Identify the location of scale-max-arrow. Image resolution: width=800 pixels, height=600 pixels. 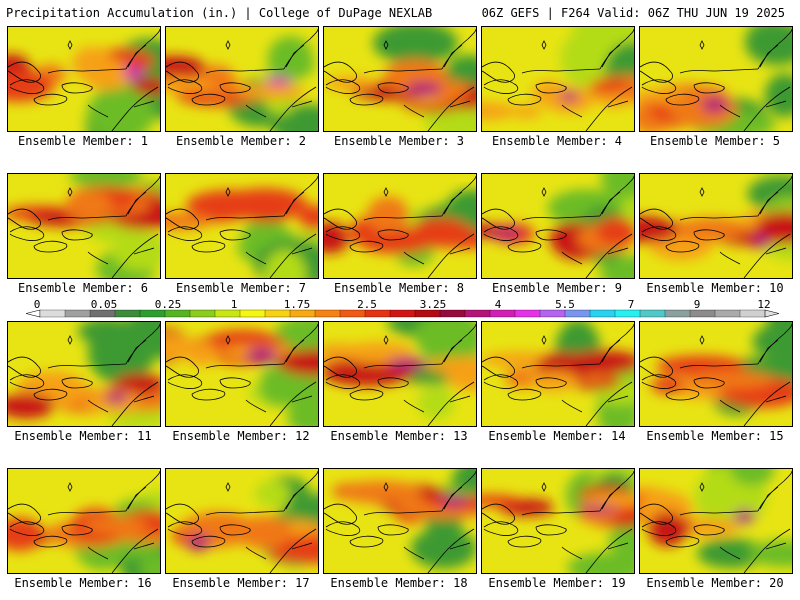
(772, 313).